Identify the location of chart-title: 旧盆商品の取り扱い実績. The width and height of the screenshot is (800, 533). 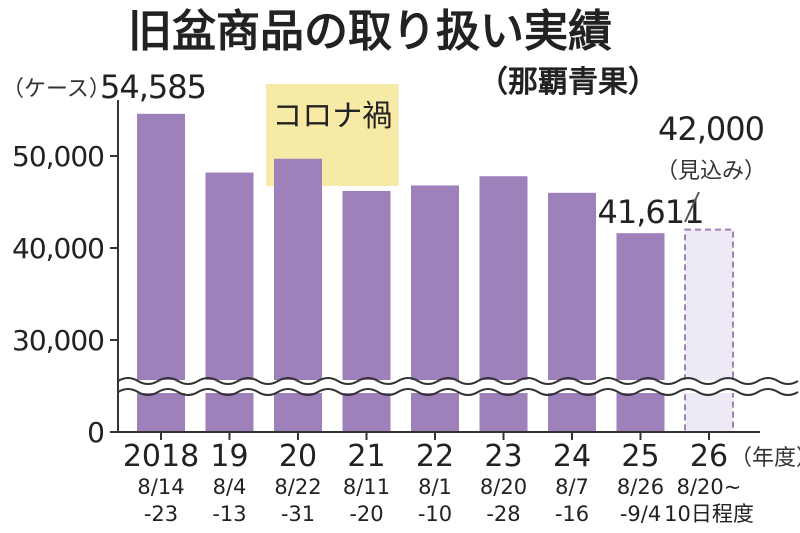
(370, 31).